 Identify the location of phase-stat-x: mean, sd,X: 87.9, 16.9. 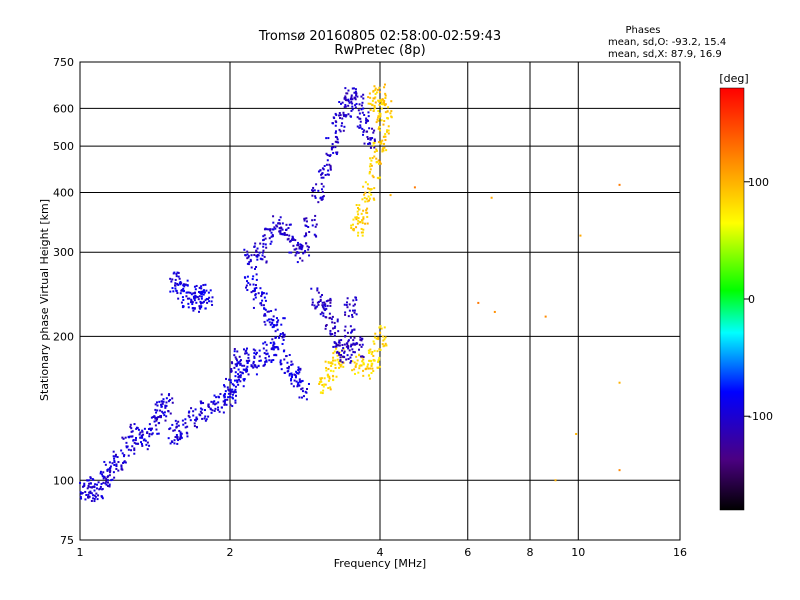
(665, 54).